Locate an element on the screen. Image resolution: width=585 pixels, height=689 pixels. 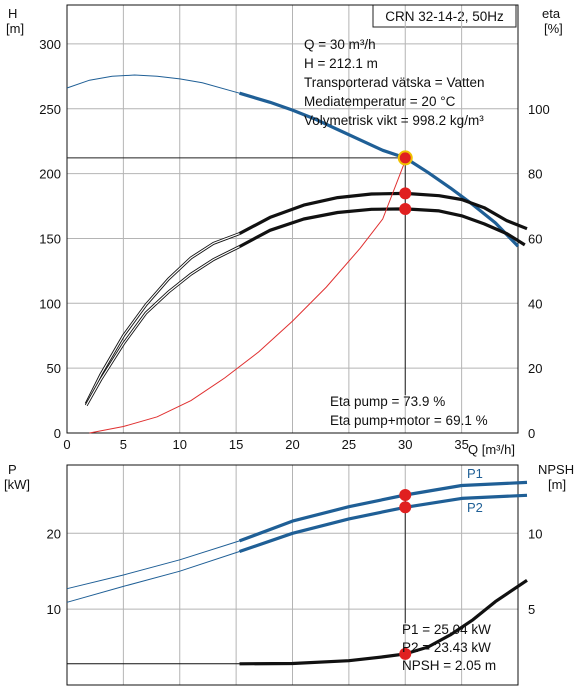
p1-readout: P1 = 25.04 kW is located at coordinates (446, 629).